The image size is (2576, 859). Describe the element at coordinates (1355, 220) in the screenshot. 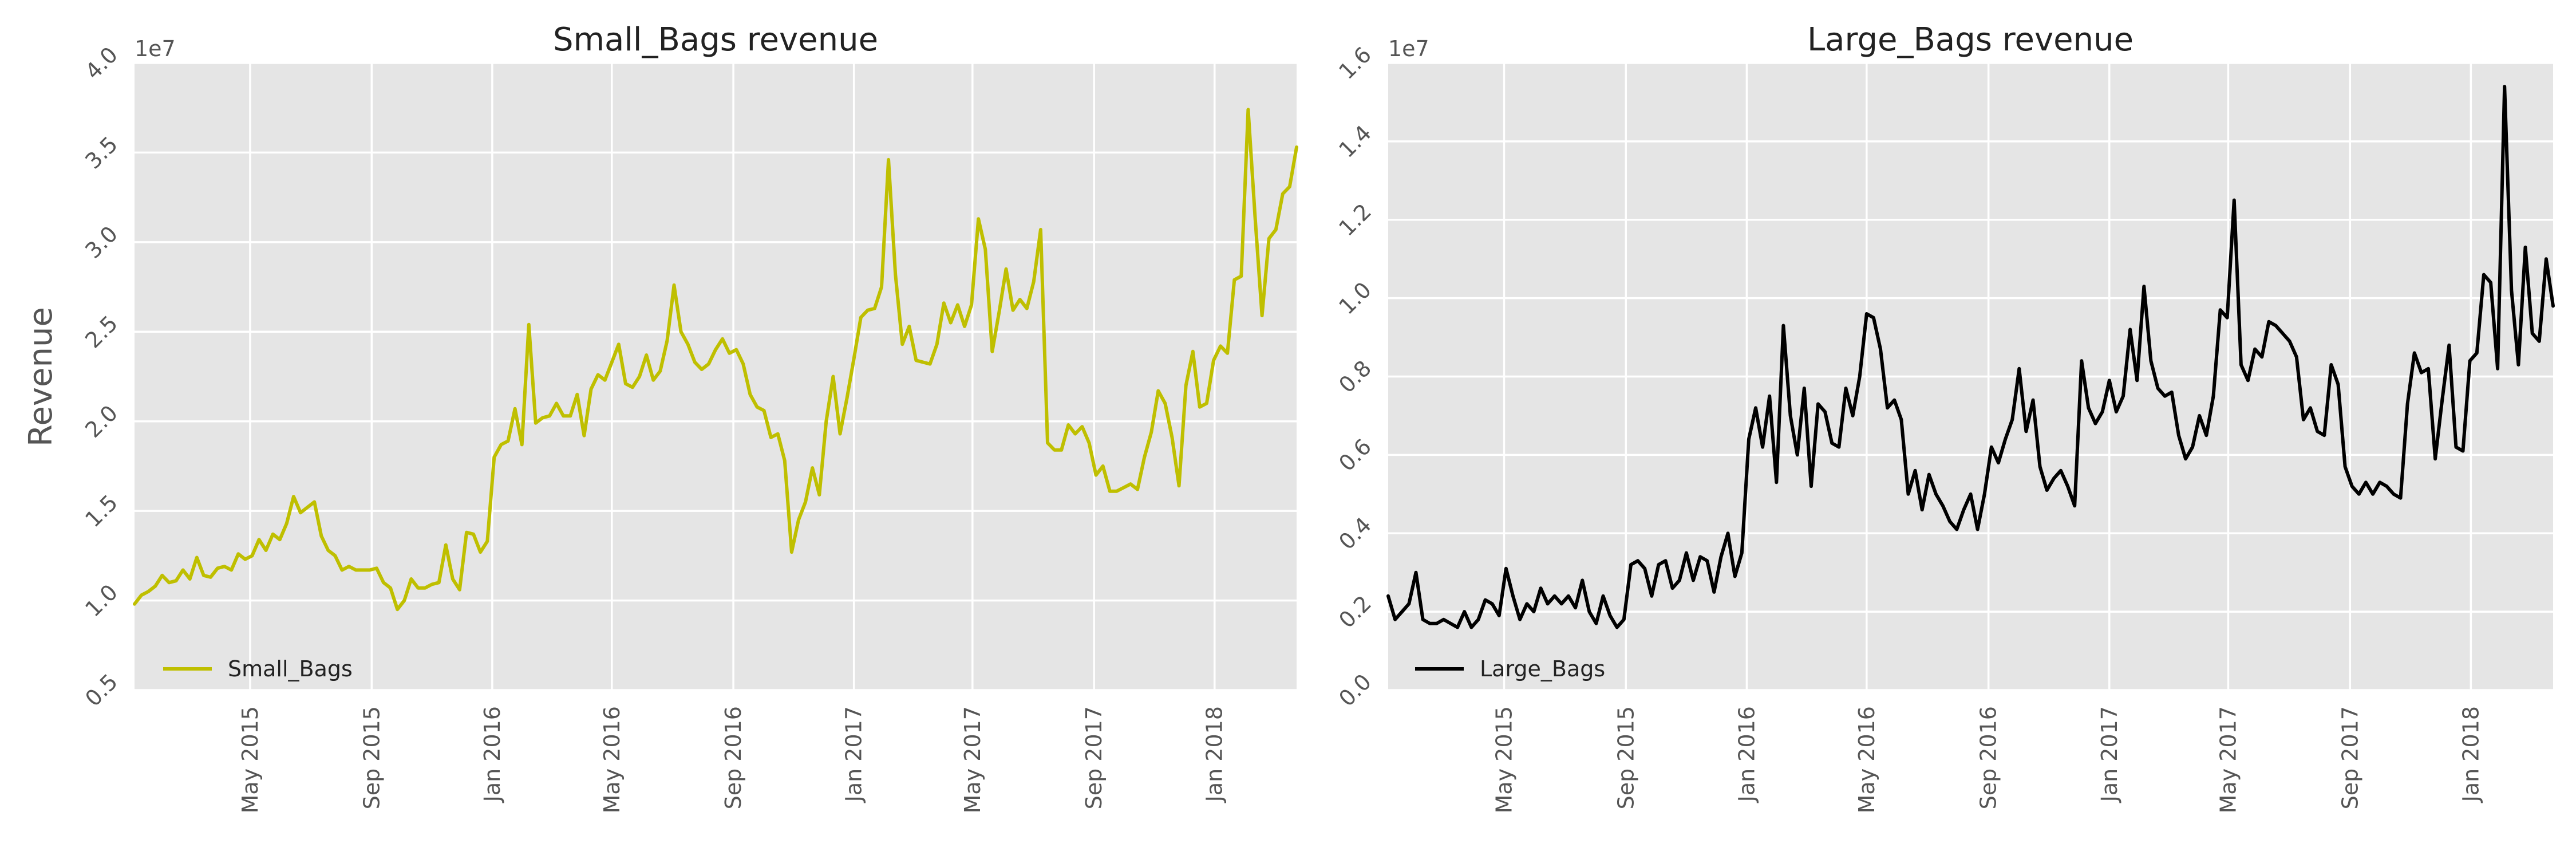

I see `y-tick-label: 1.2` at that location.